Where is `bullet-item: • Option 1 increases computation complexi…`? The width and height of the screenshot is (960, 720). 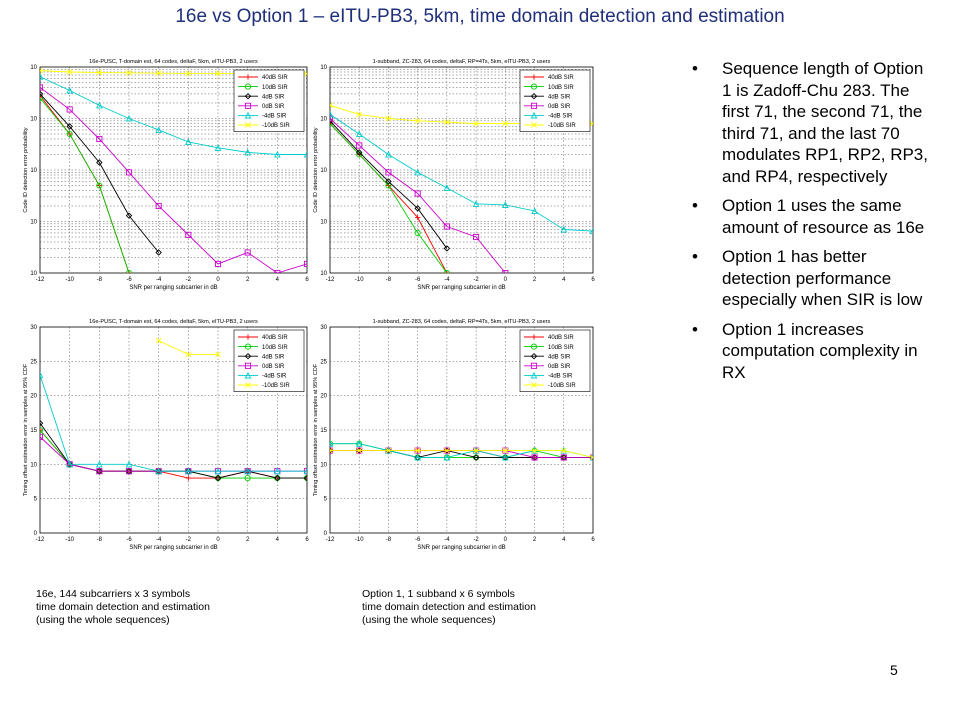
bullet-item: • Option 1 increases computation complexi… is located at coordinates (802, 351).